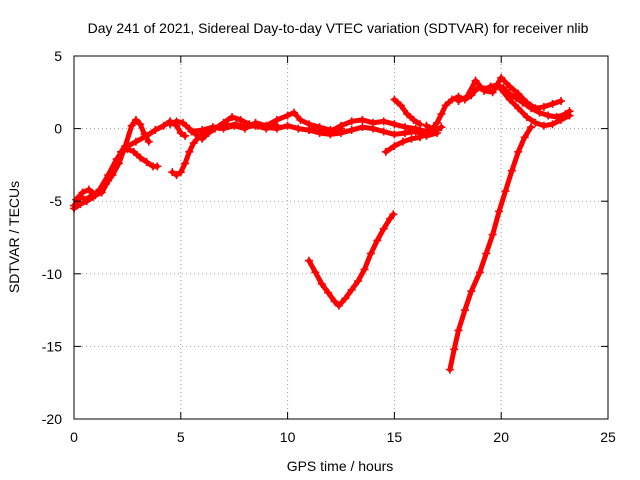 The width and height of the screenshot is (640, 480). I want to click on y-tick-label: 0, so click(58, 129).